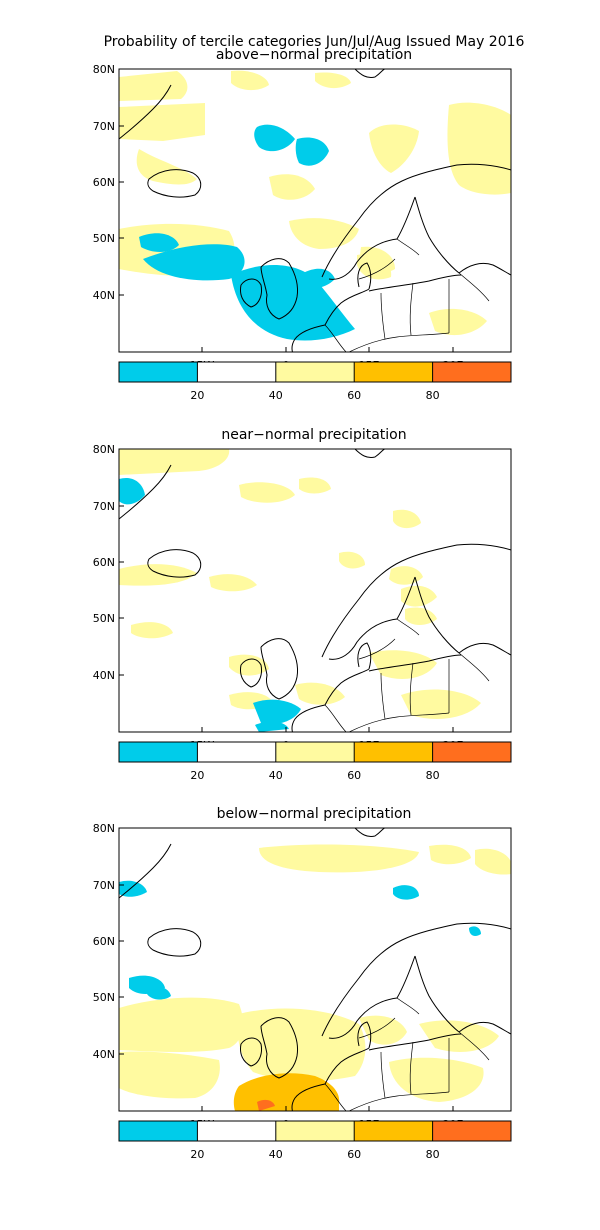 This screenshot has height=1230, width=600. What do you see at coordinates (314, 55) in the screenshot?
I see `panel-subtitle-above: above−normal precipitation` at bounding box center [314, 55].